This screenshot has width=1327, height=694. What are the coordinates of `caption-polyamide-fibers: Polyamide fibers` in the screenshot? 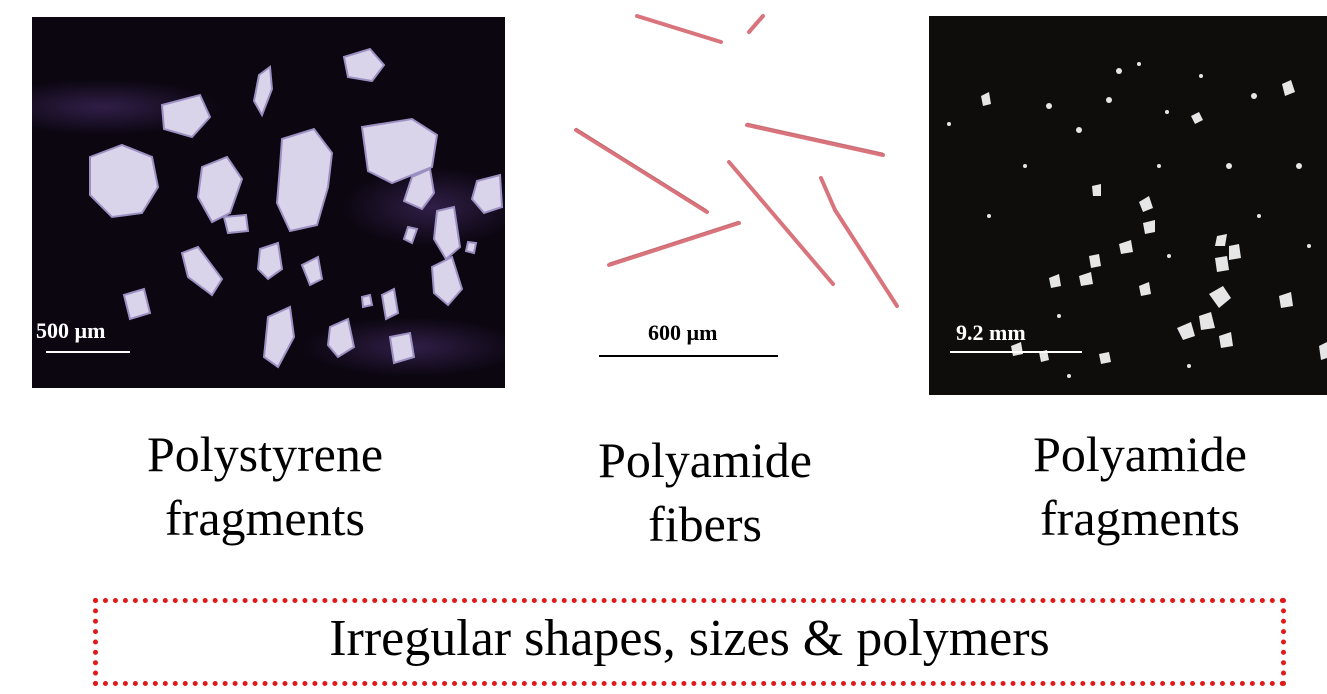 It's located at (705, 492).